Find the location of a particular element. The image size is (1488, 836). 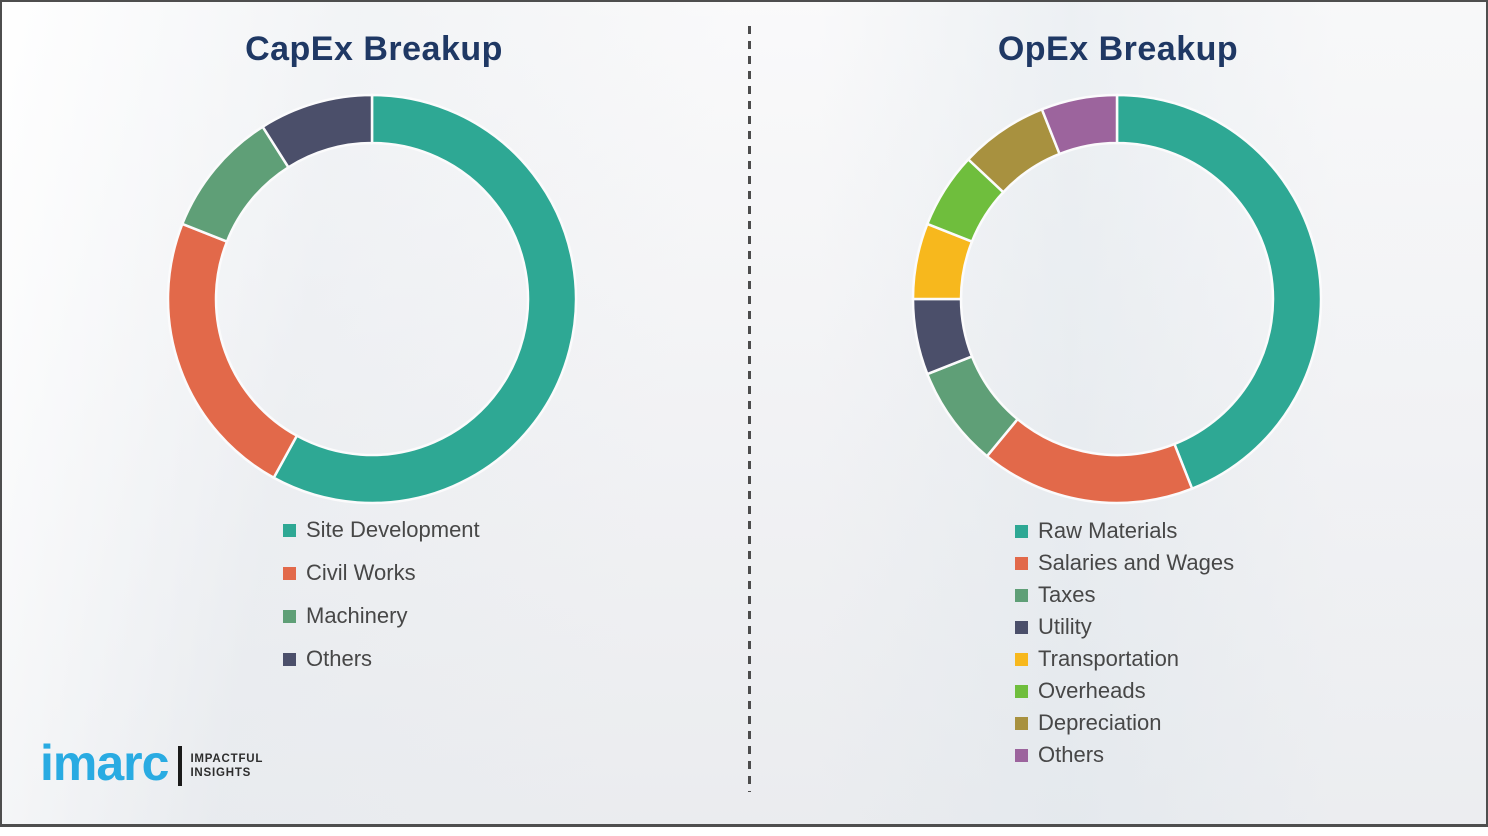

legend-item-raw-materials: Raw Materials is located at coordinates (1124, 531).